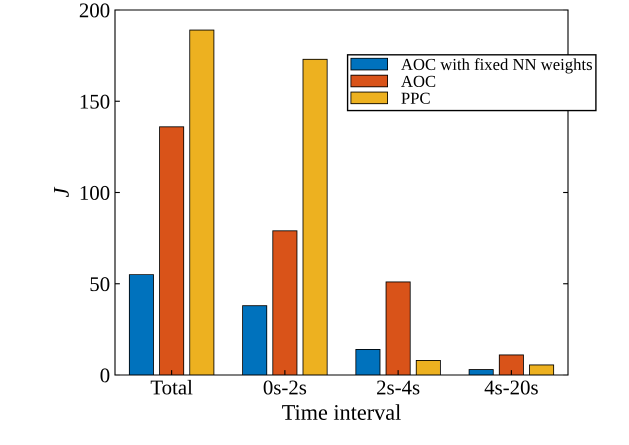  What do you see at coordinates (415, 98) in the screenshot?
I see `legend-label: PPC` at bounding box center [415, 98].